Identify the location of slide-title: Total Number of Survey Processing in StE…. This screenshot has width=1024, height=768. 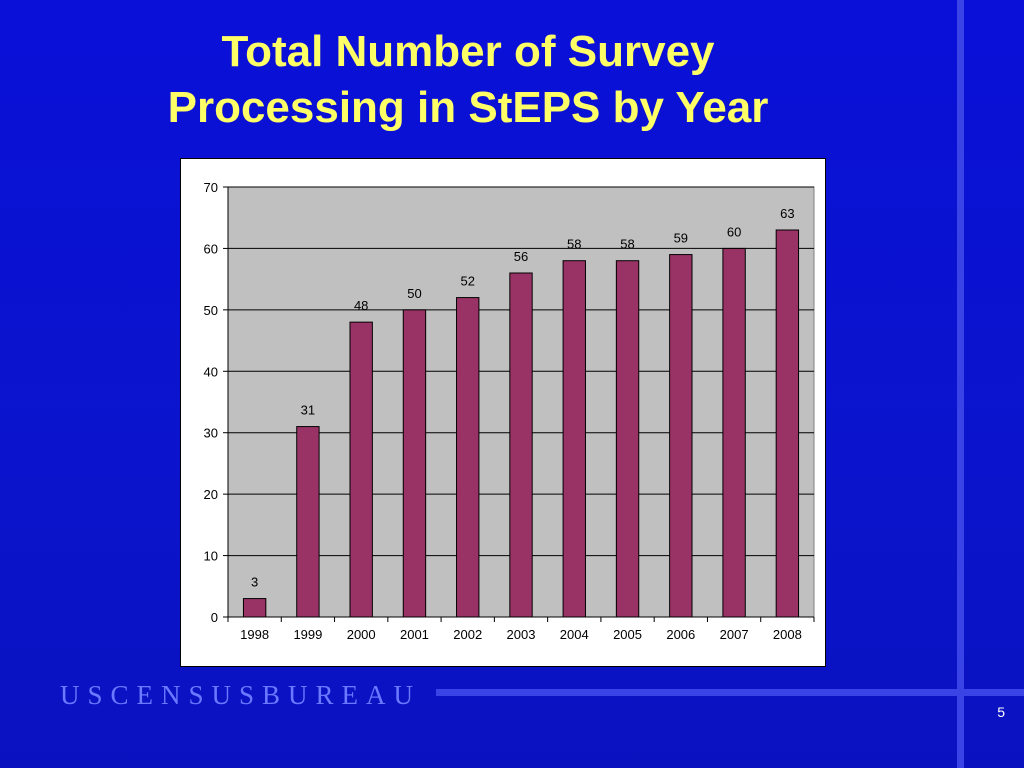
(468, 80).